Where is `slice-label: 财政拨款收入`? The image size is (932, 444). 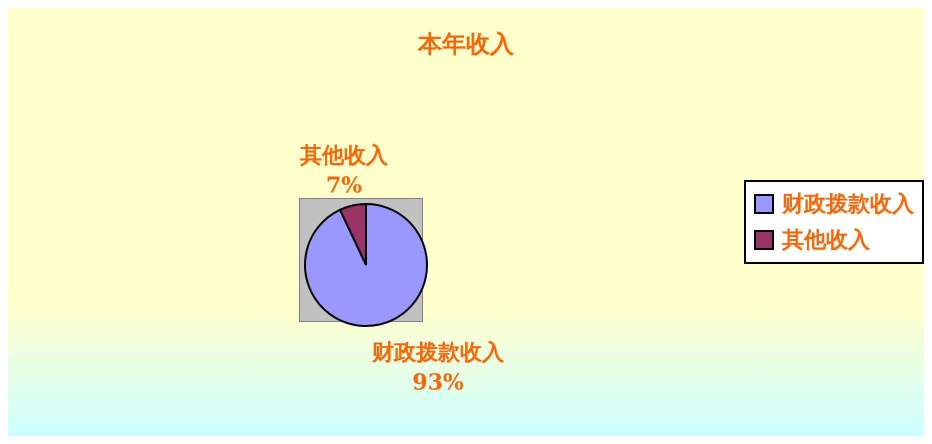 slice-label: 财政拨款收入 is located at coordinates (438, 353).